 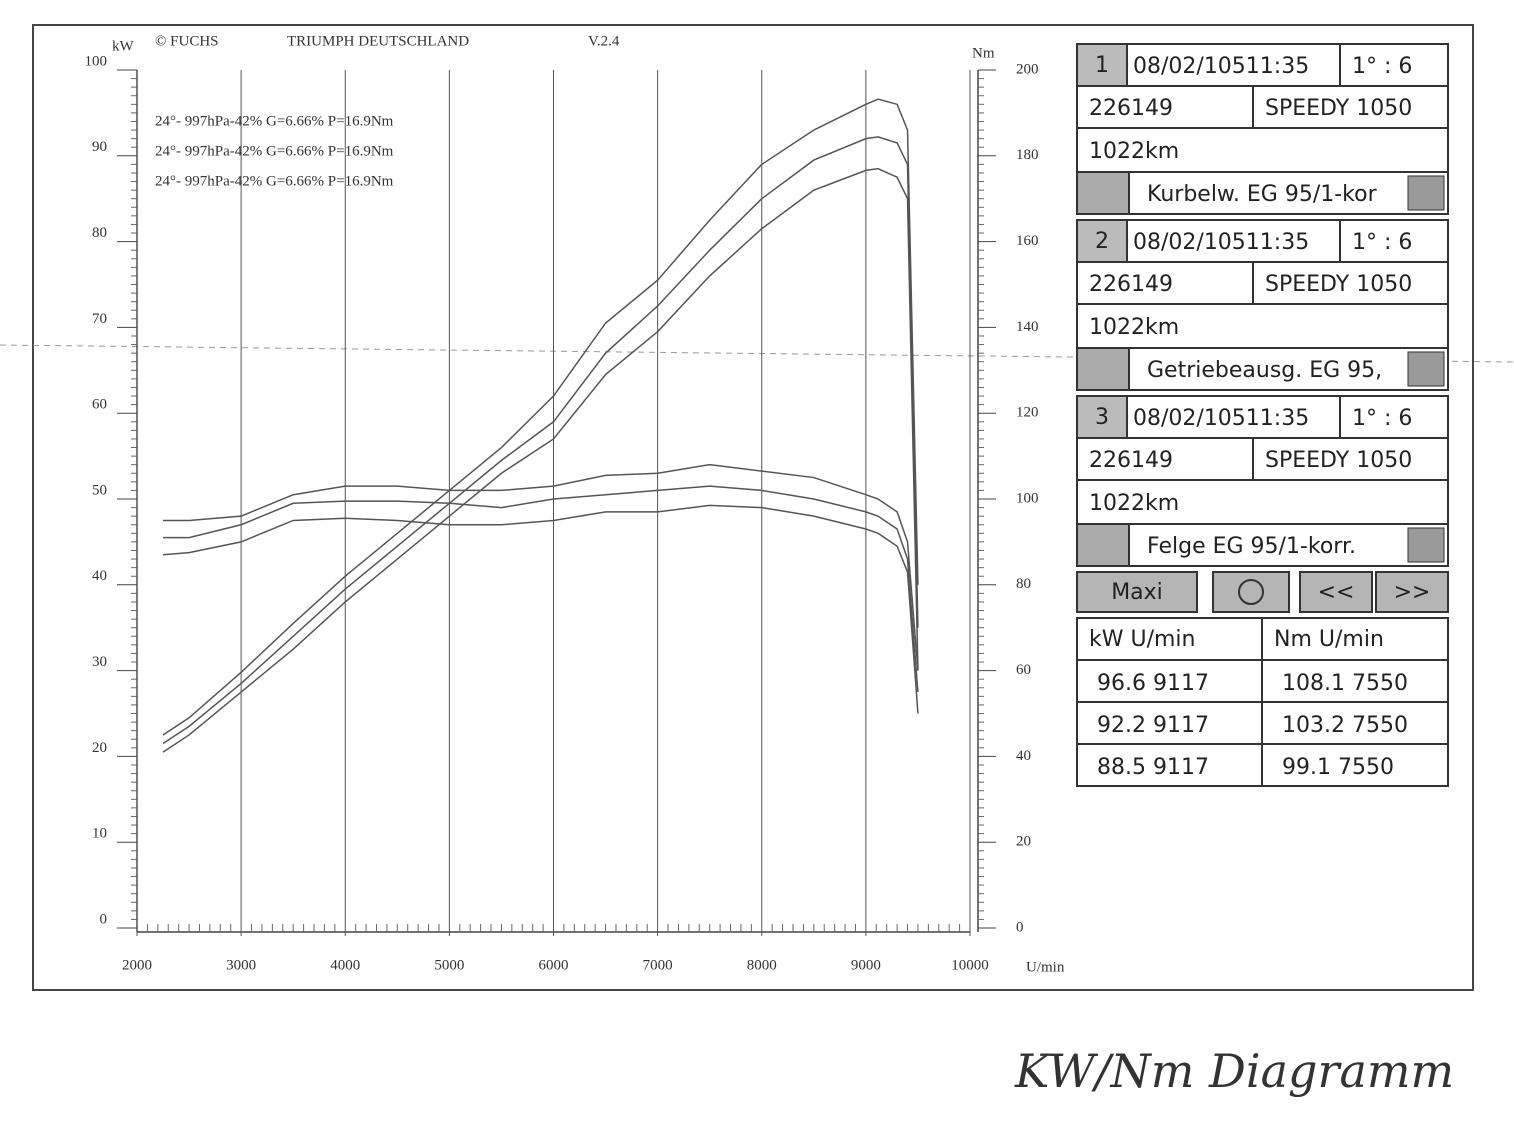 I want to click on y-tick-label: 20, so click(x=99, y=748).